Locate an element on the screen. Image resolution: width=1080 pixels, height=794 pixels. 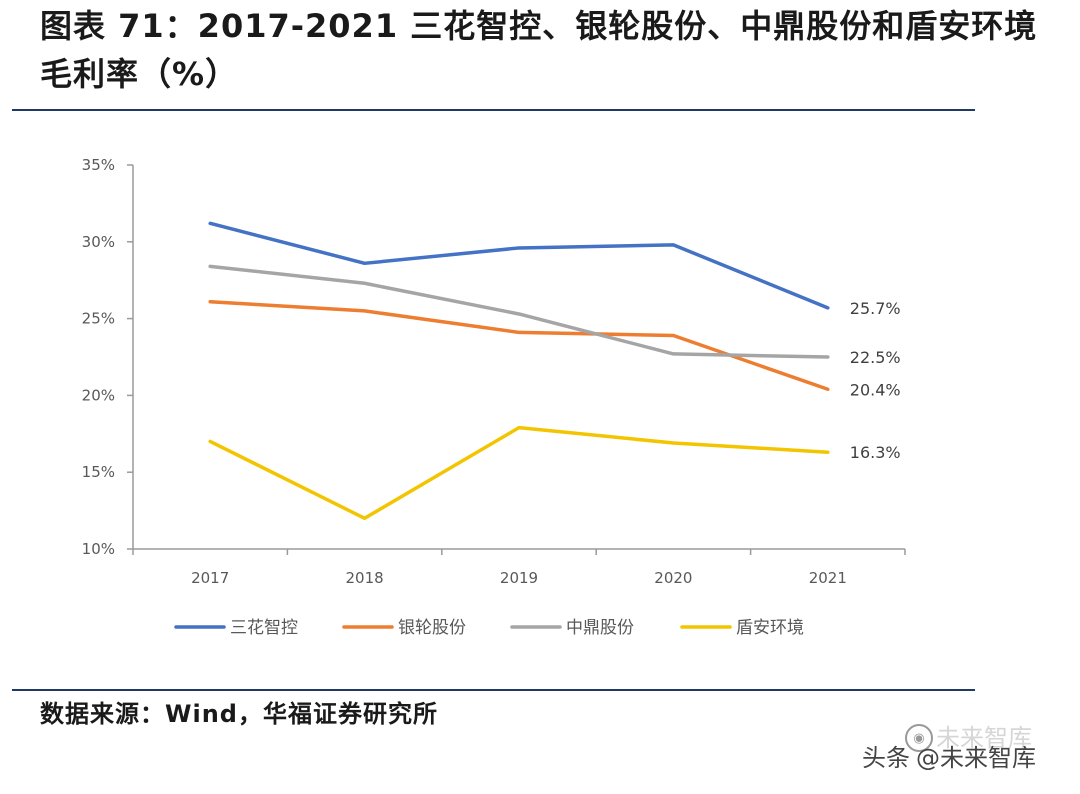
legend-label: 中鼎股份 is located at coordinates (600, 628).